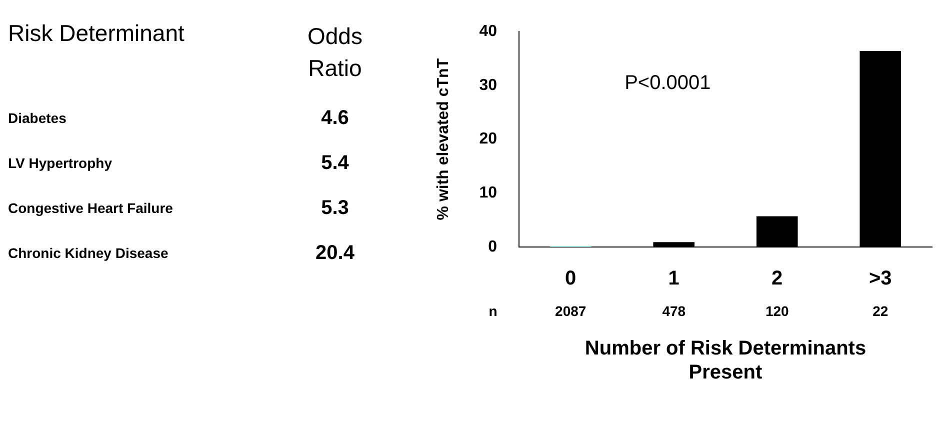  I want to click on x-axis-title: Number of Risk Determinants Present, so click(725, 361).